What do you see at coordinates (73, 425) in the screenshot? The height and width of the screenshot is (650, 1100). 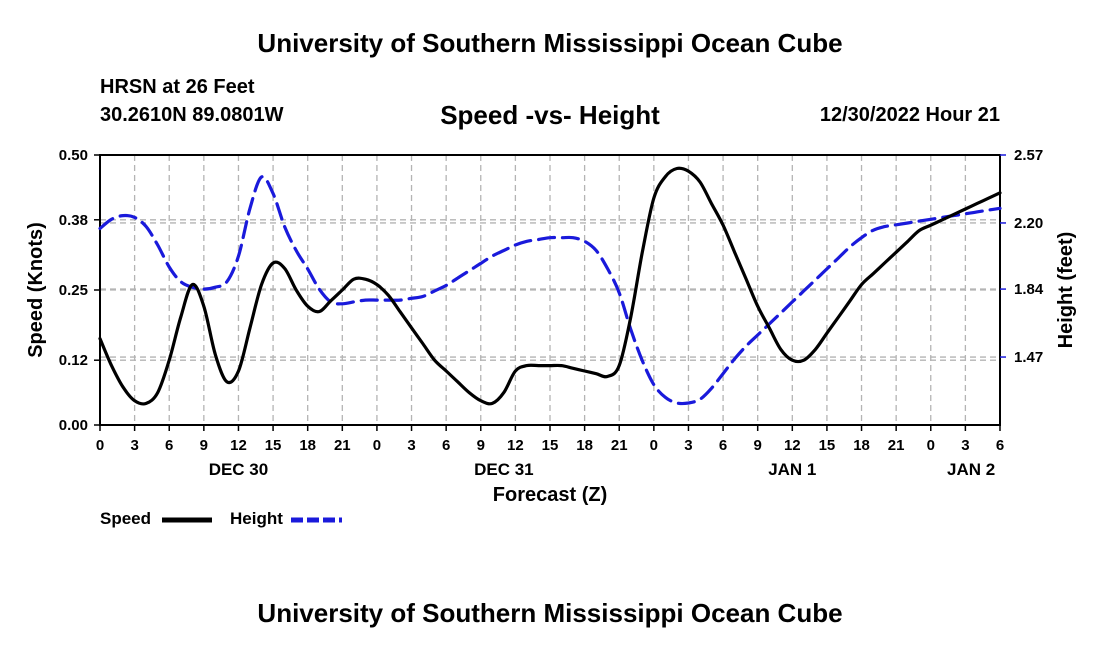 I see `y-tick-label: 0.00` at bounding box center [73, 425].